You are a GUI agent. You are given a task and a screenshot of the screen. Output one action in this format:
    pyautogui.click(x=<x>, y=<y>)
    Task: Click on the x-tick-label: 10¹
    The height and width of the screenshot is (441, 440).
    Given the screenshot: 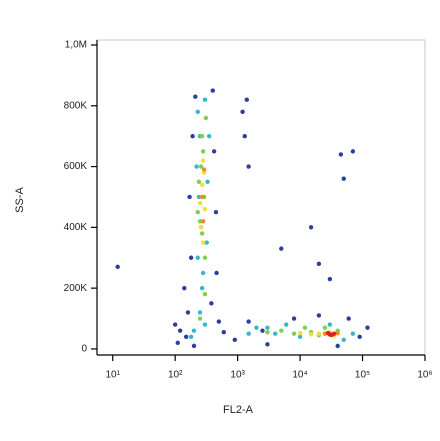 What is the action you would take?
    pyautogui.click(x=113, y=375)
    